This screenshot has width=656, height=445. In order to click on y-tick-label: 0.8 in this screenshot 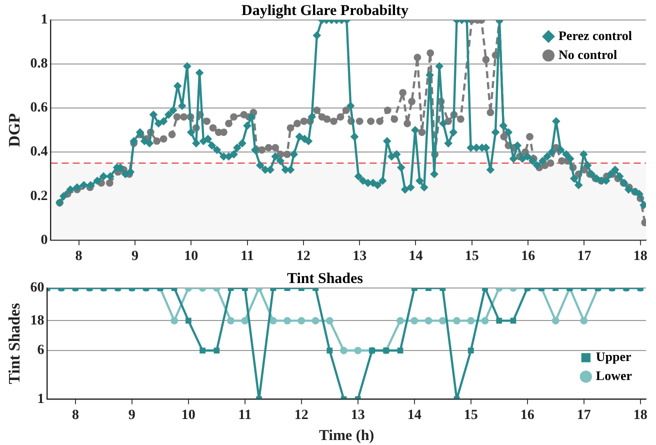, I will do `click(39, 64)`.